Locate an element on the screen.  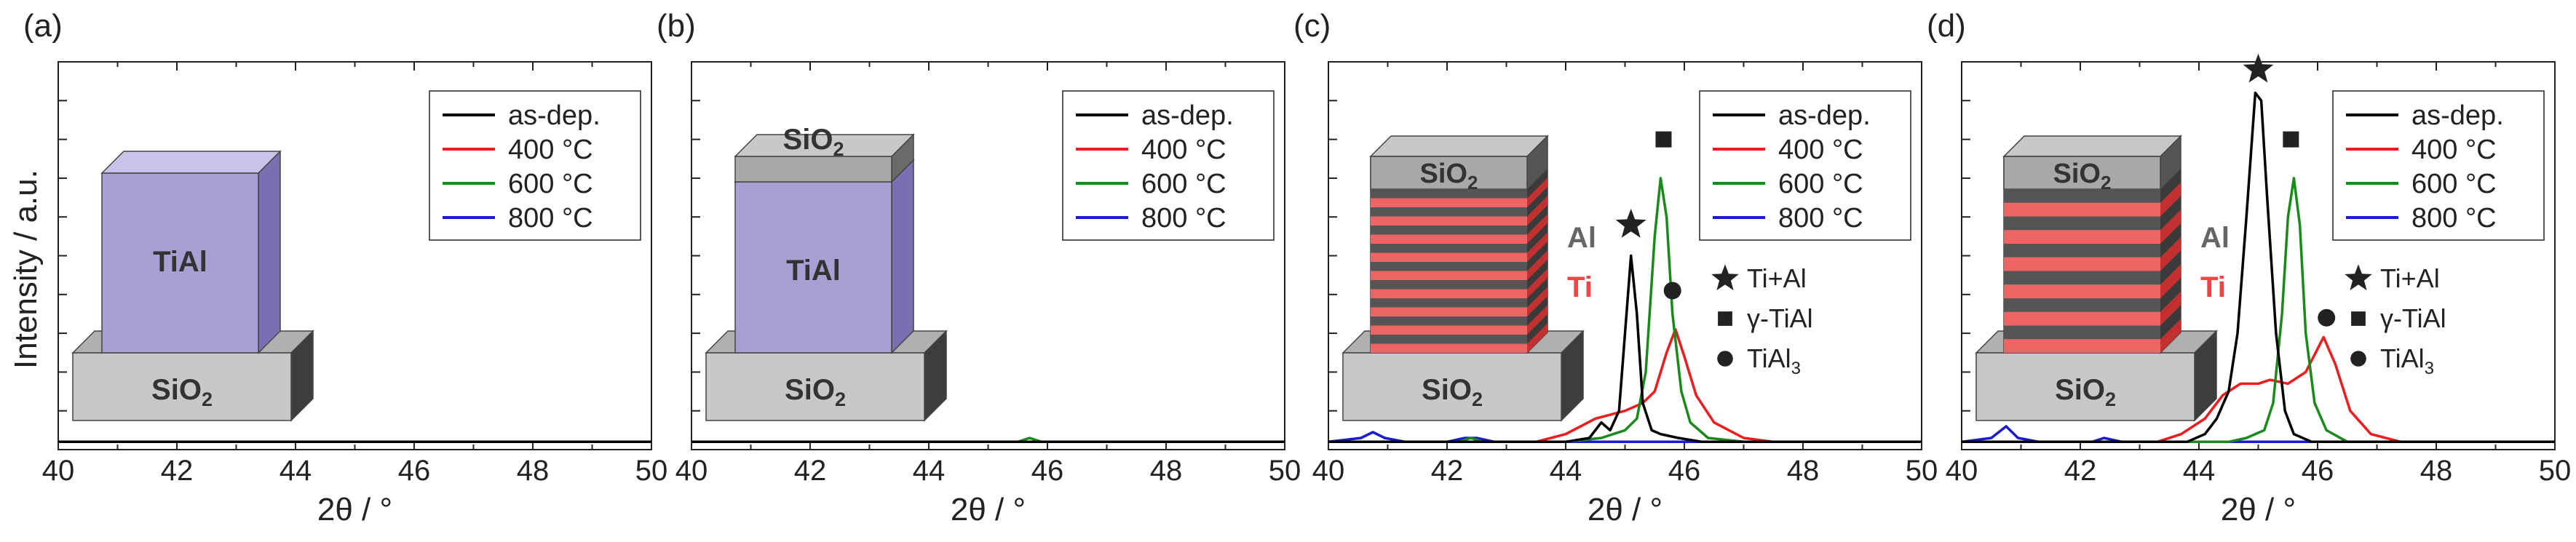
x-tick-label: 44 is located at coordinates (296, 471).